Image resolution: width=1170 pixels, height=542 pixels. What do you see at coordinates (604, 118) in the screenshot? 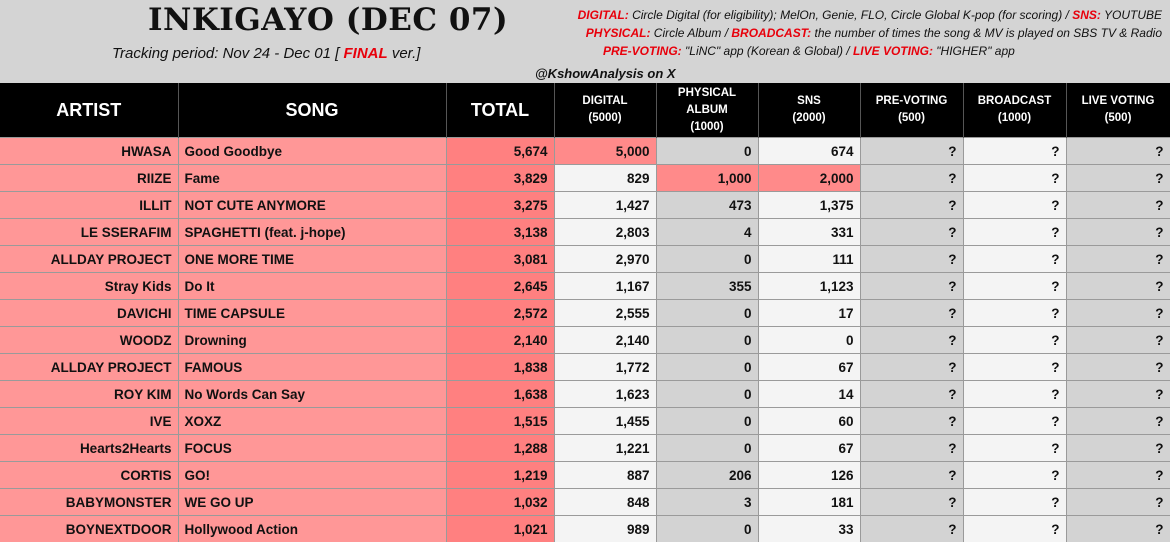
I see `column-header-digital-max: (5000)` at bounding box center [604, 118].